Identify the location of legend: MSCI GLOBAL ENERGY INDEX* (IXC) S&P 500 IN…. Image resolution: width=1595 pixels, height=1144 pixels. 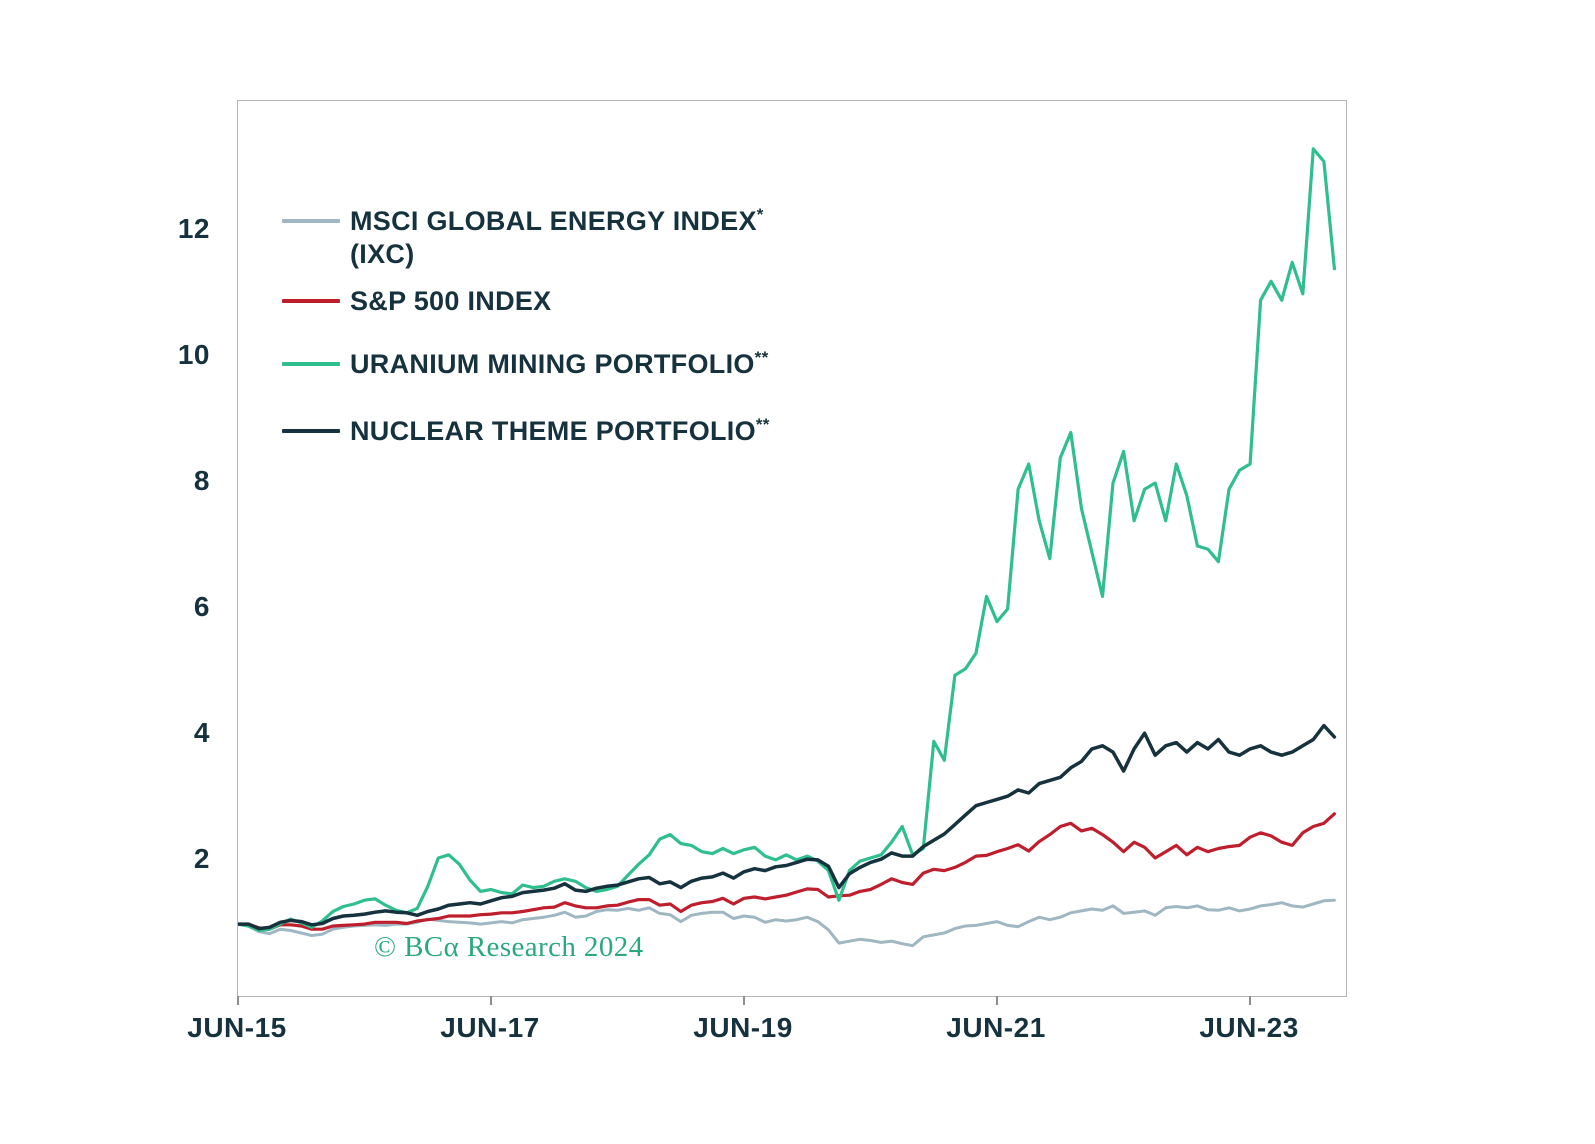
(526, 326).